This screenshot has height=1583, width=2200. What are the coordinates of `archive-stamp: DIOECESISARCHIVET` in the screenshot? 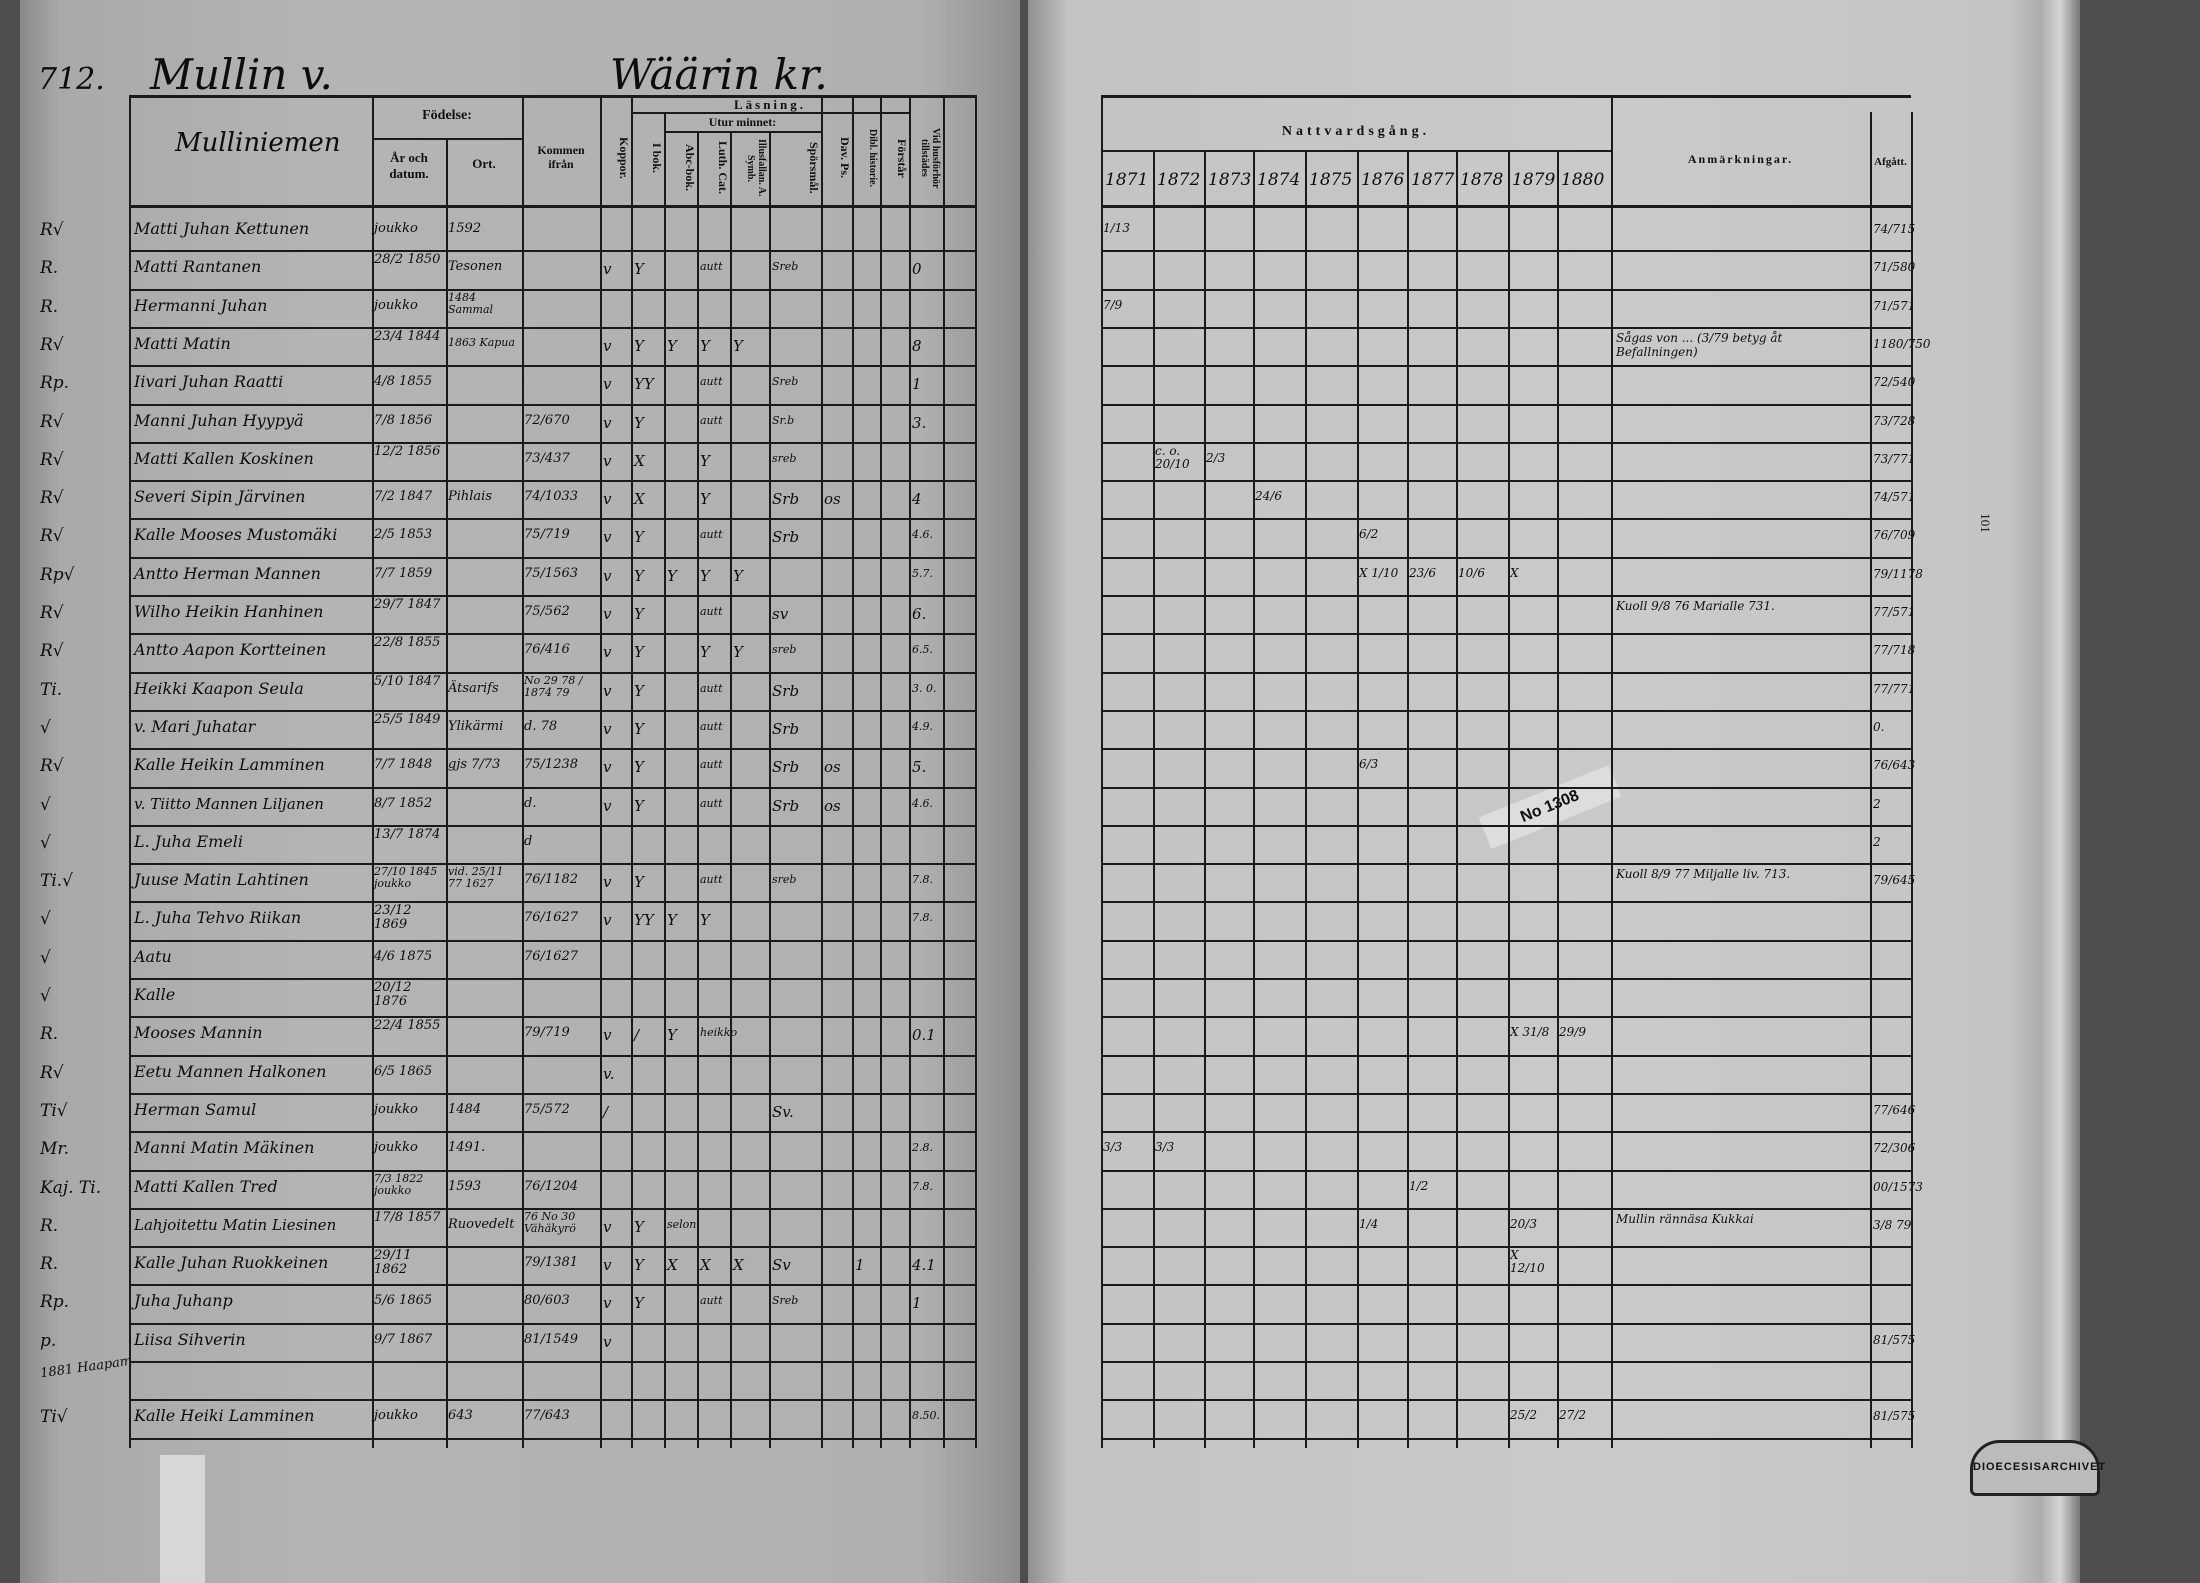 It's located at (2037, 1468).